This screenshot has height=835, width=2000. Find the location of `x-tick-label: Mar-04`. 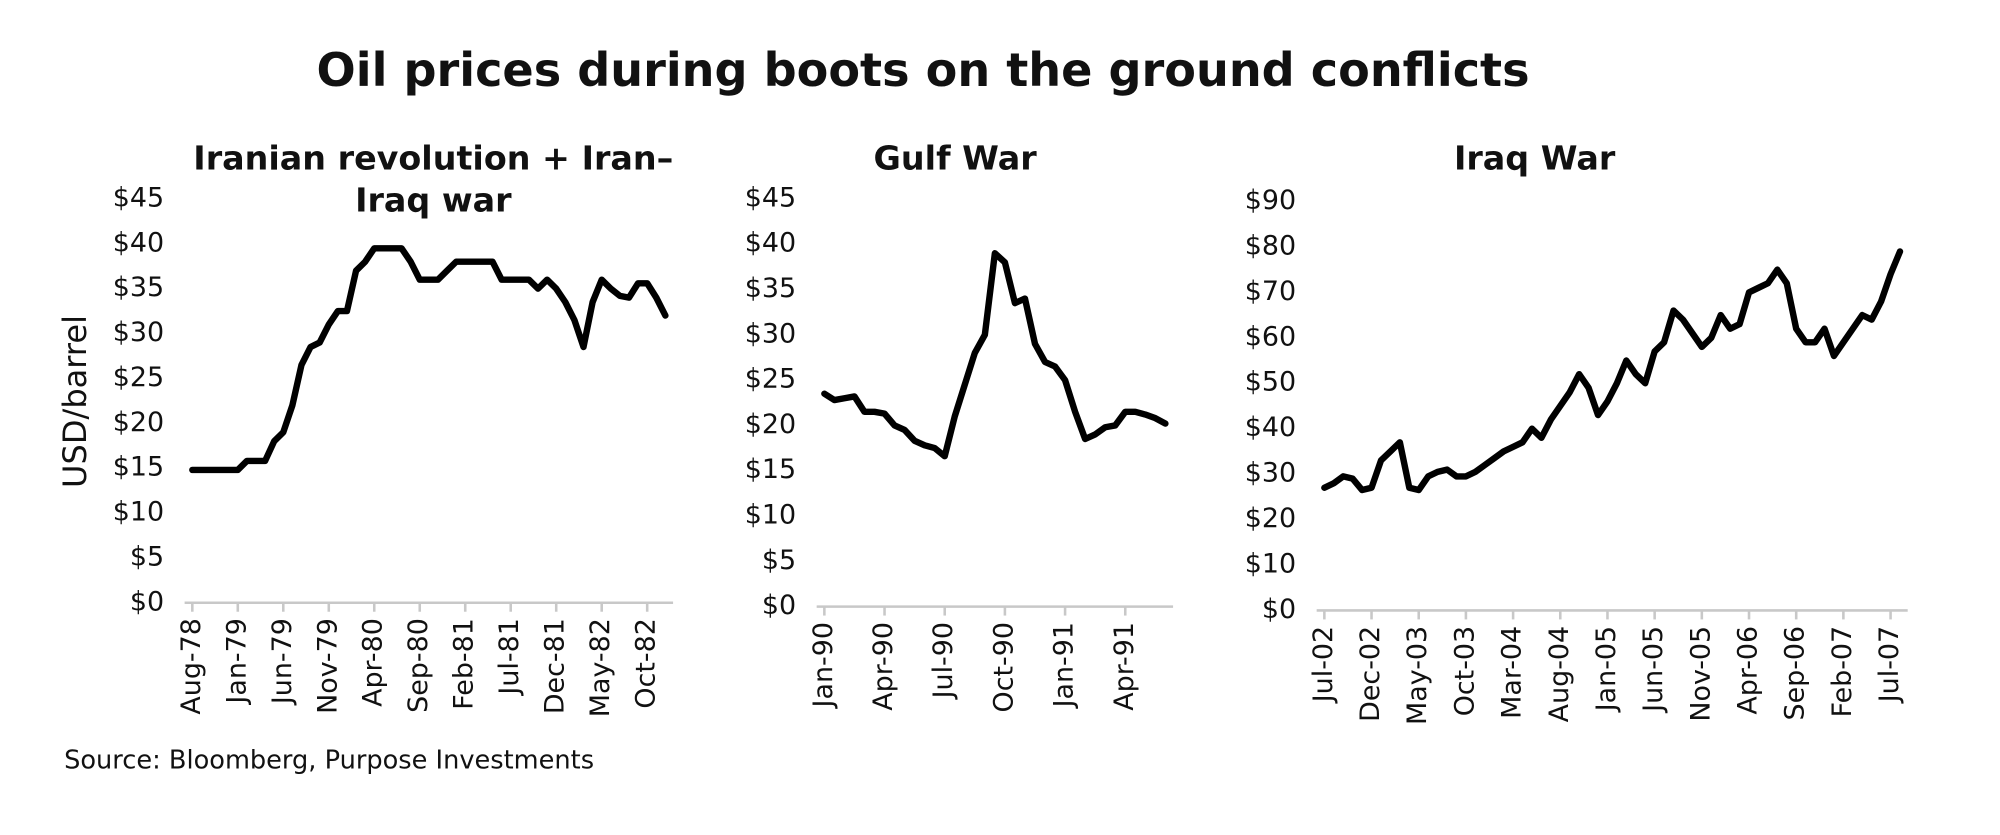

x-tick-label: Mar-04 is located at coordinates (1512, 672).